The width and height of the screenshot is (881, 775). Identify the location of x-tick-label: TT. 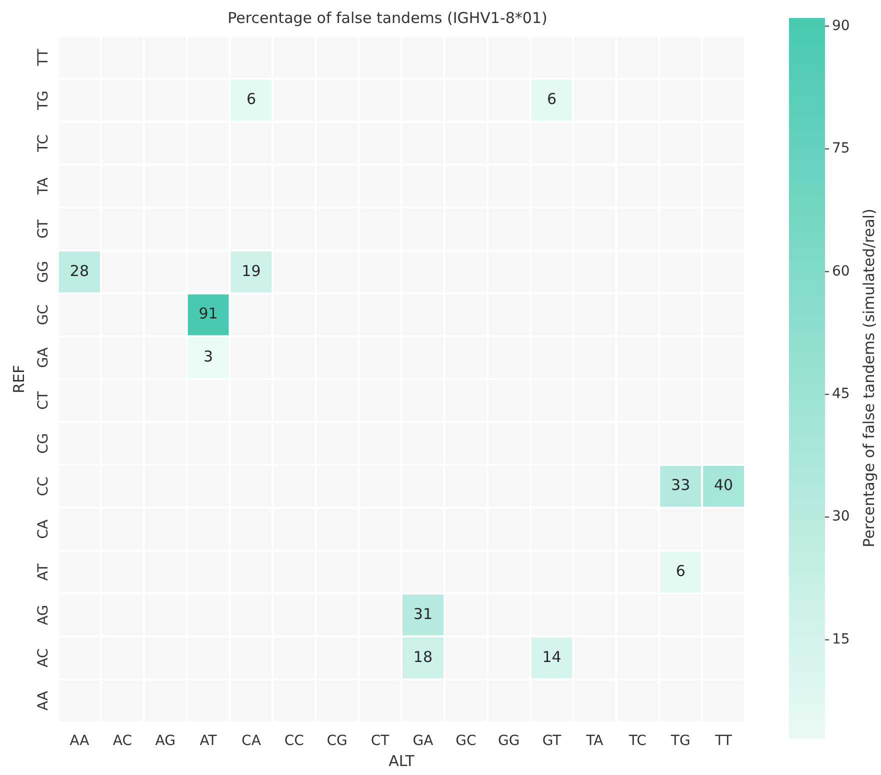
(723, 741).